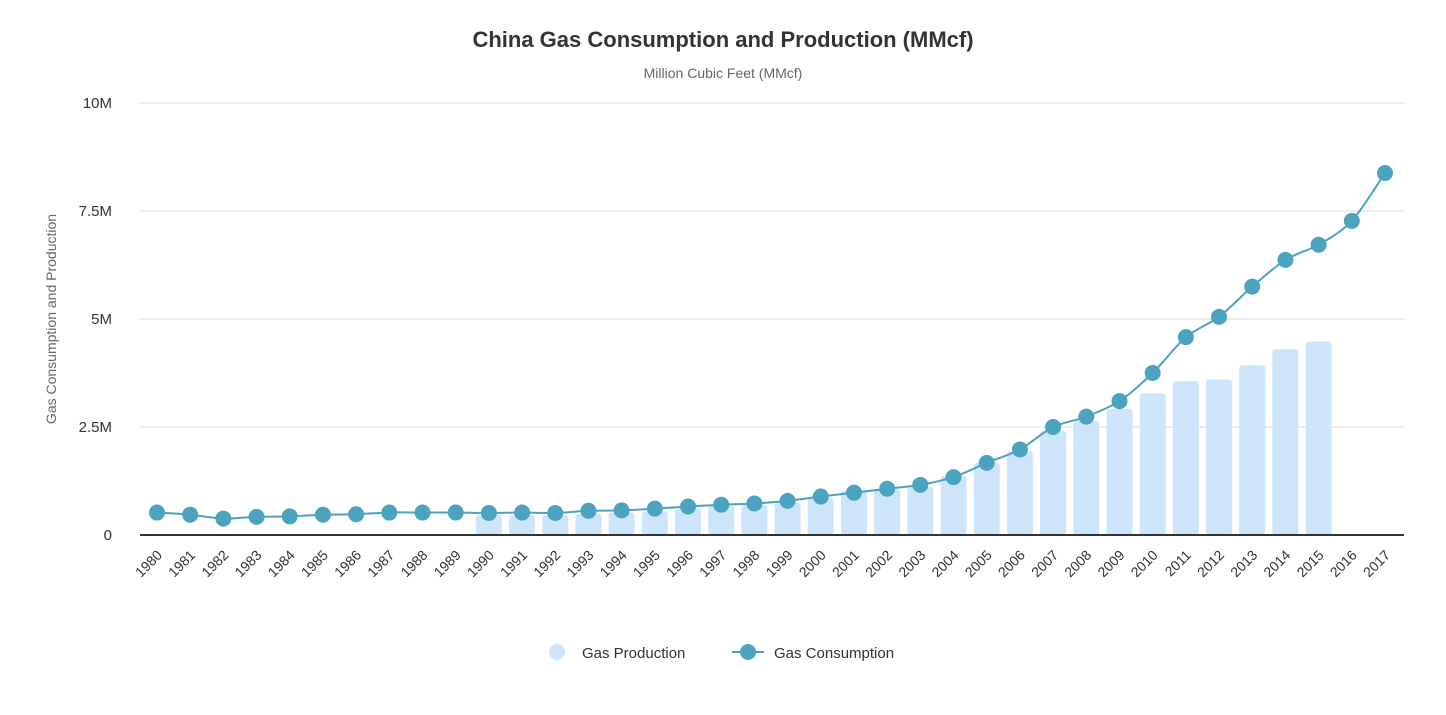  I want to click on x-tick-label: 1990, so click(480, 563).